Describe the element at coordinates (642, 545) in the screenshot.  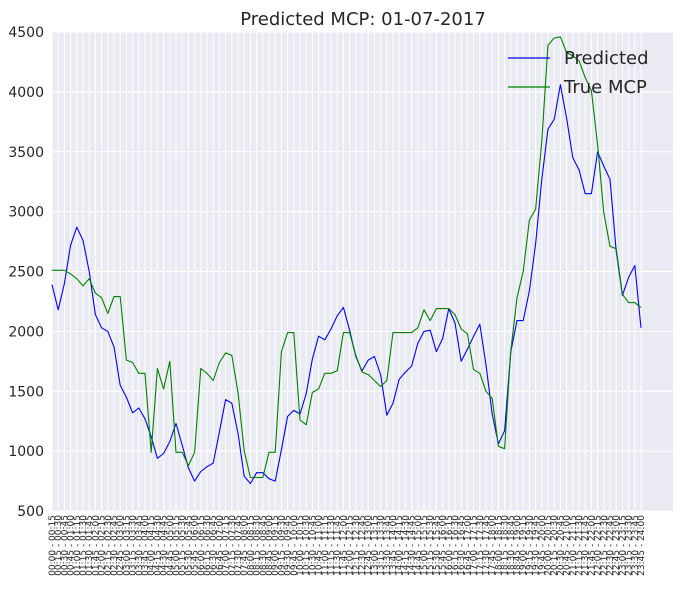
I see `x-tick-label: 23:45 - 24:00` at that location.